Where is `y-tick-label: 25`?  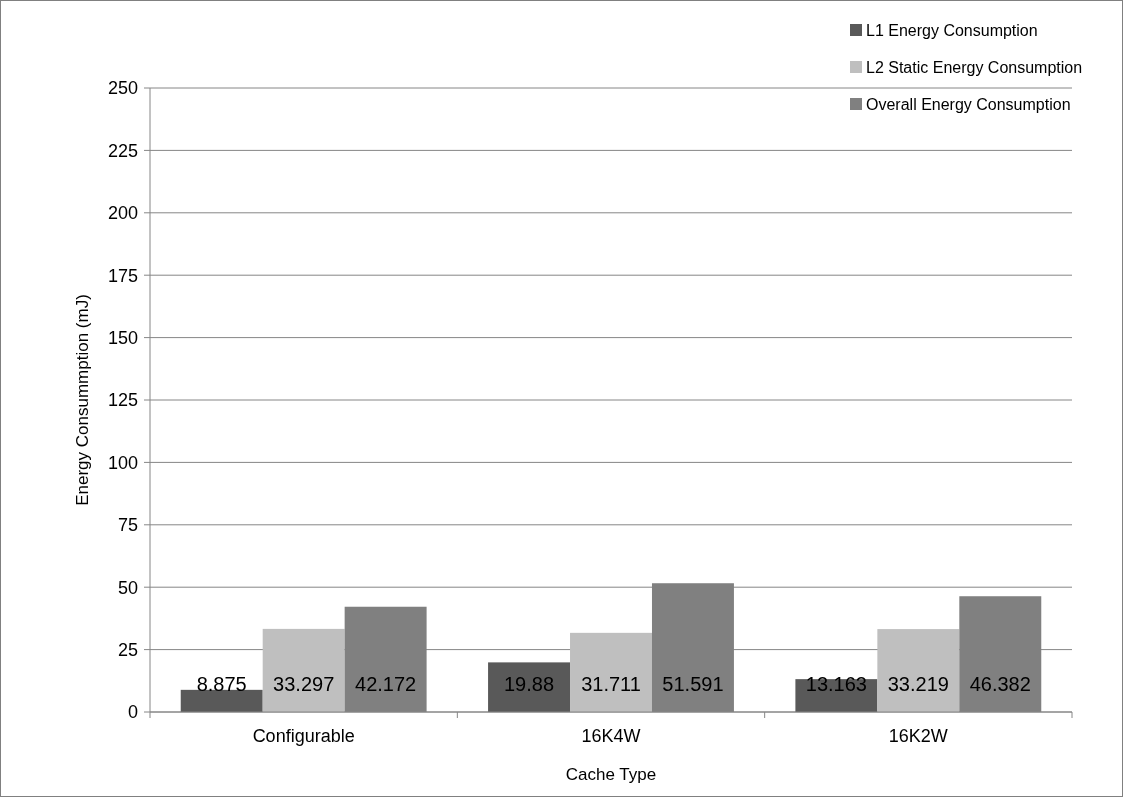
y-tick-label: 25 is located at coordinates (127, 649).